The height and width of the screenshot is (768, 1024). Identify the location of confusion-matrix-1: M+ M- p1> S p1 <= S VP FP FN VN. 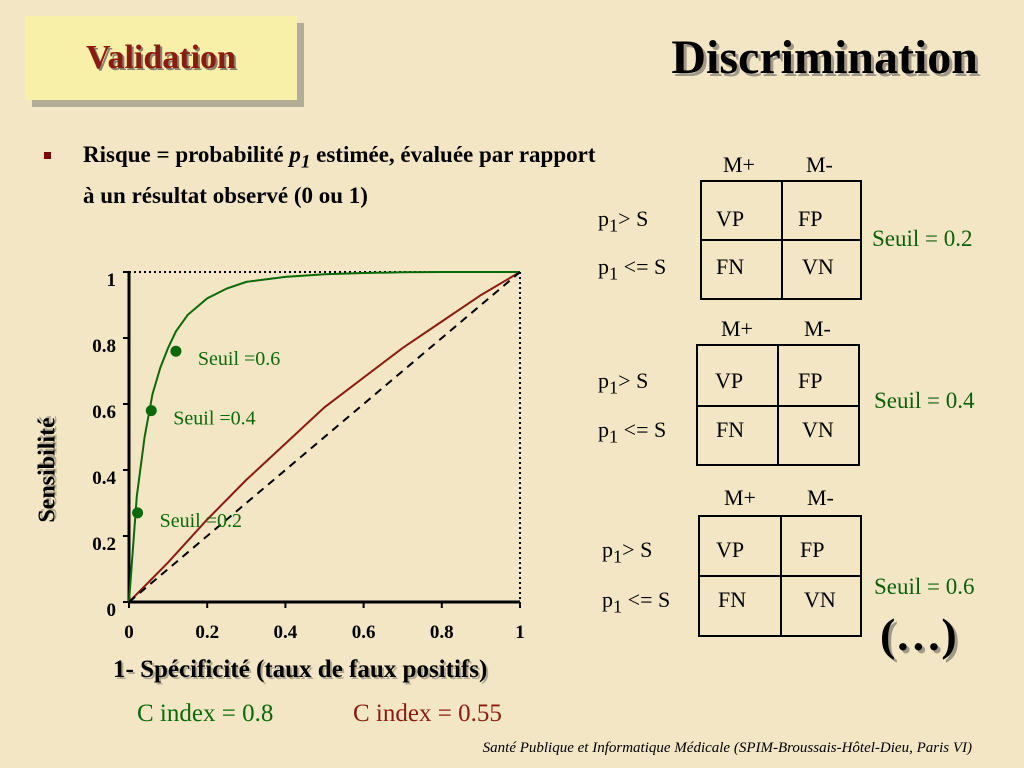
(808, 230).